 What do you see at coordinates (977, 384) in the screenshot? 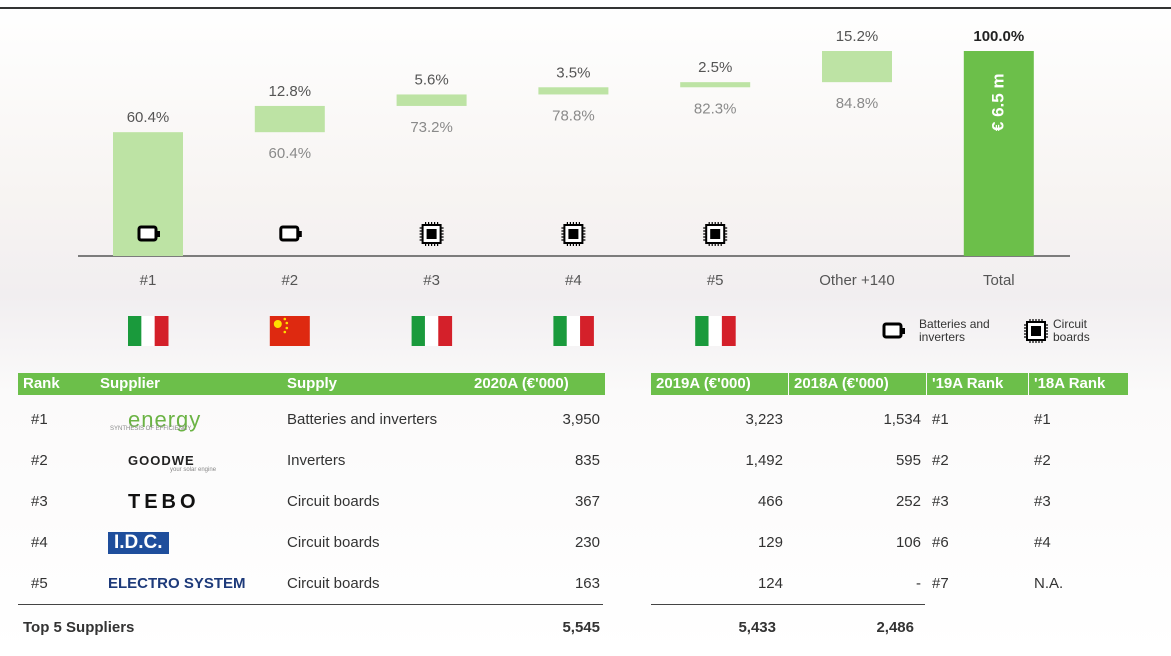
I see `table-header: '19A Rank` at bounding box center [977, 384].